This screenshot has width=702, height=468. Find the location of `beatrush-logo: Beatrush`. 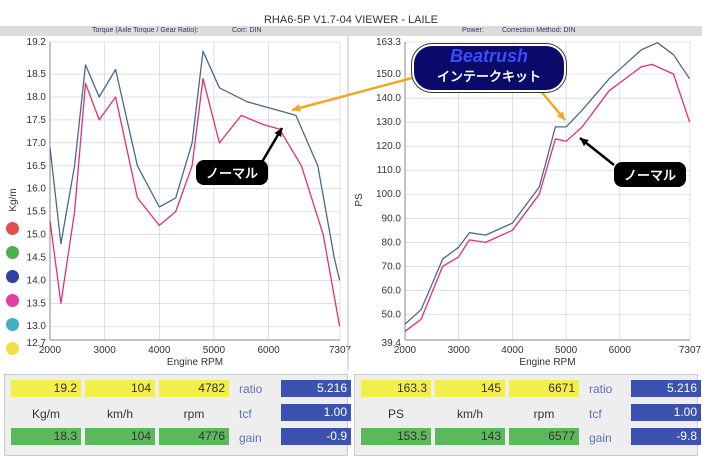

beatrush-logo: Beatrush is located at coordinates (489, 56).